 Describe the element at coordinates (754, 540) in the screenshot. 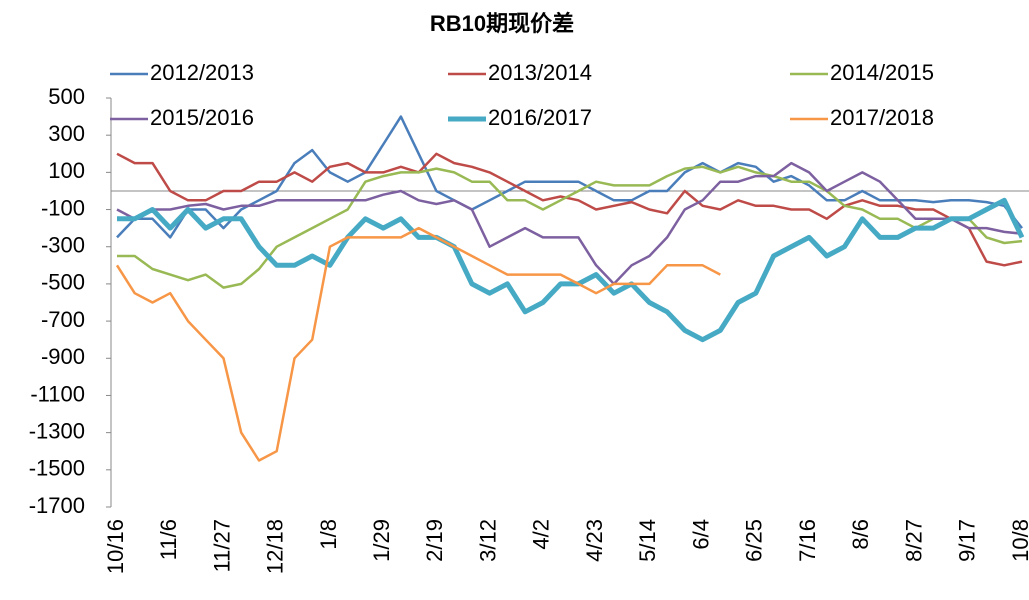

I see `x-tick-label: 6/25` at that location.